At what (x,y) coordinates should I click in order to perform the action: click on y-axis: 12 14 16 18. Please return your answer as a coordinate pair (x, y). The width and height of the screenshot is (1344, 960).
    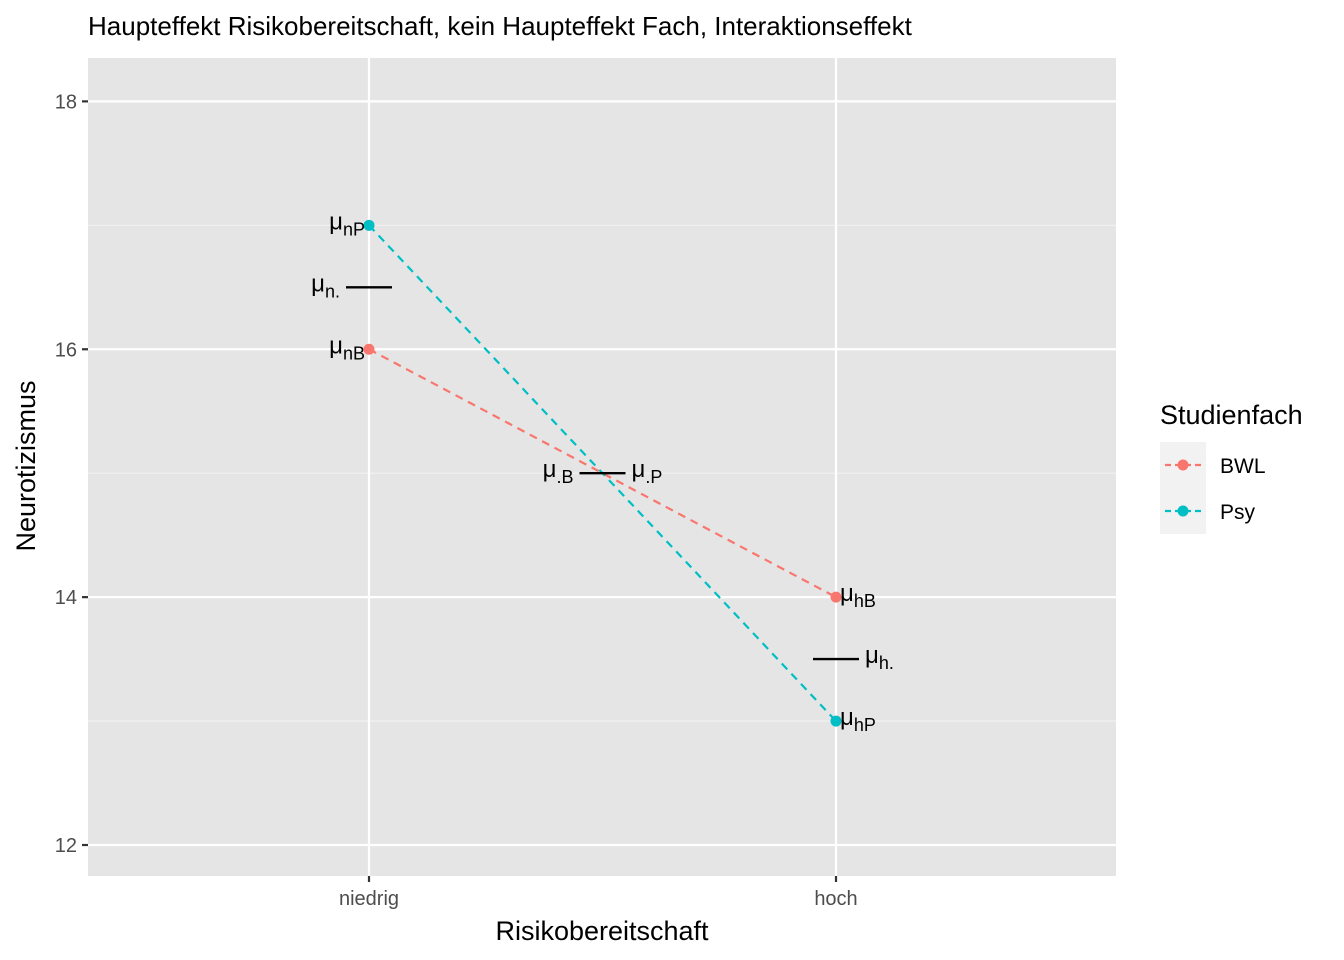
    Looking at the image, I should click on (71, 474).